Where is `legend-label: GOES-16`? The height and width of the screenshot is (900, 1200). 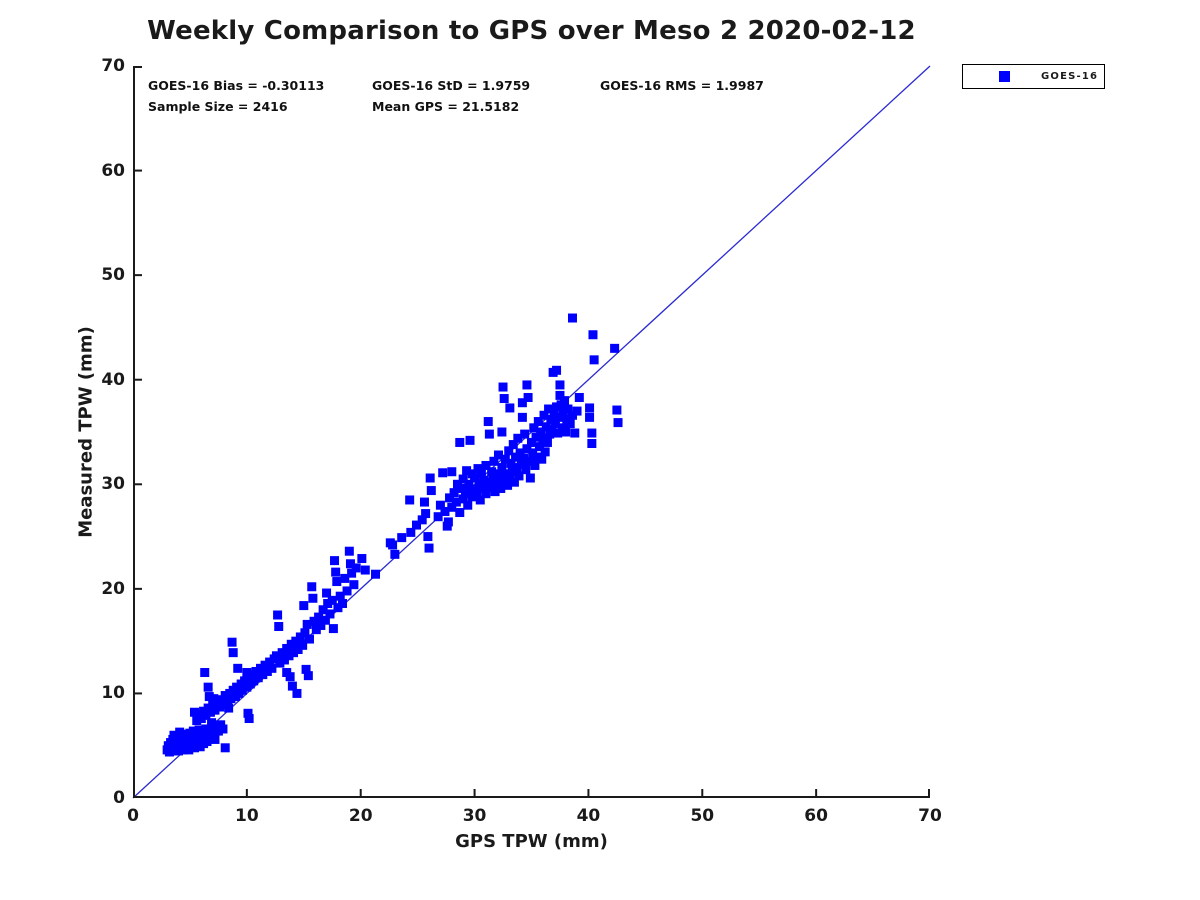 legend-label: GOES-16 is located at coordinates (1070, 76).